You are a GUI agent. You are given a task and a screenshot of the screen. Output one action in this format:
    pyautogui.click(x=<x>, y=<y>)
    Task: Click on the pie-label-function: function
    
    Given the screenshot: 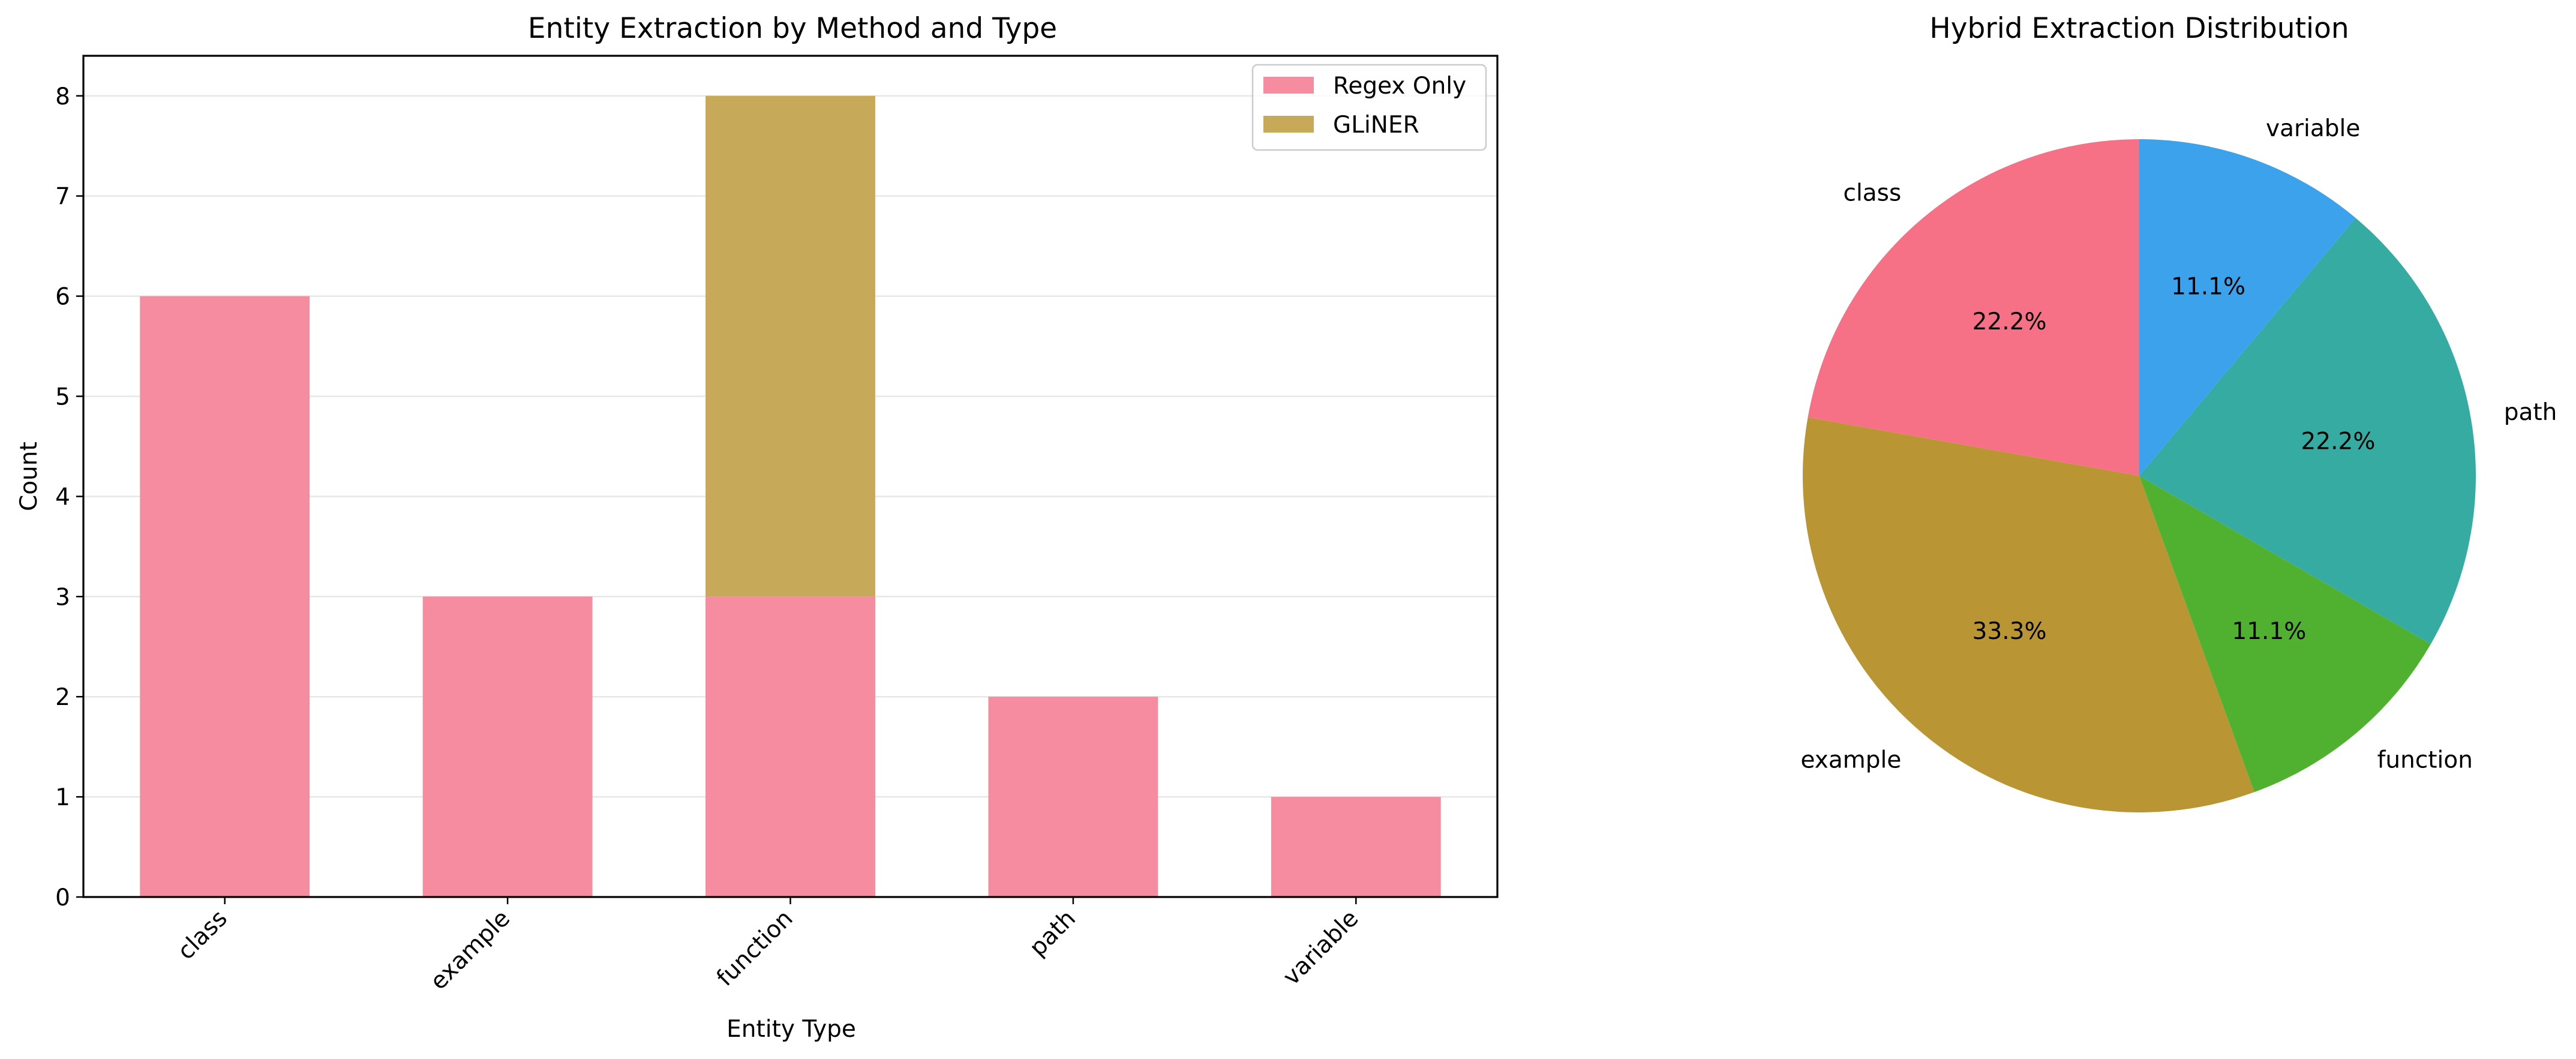 What is the action you would take?
    pyautogui.click(x=2425, y=760)
    